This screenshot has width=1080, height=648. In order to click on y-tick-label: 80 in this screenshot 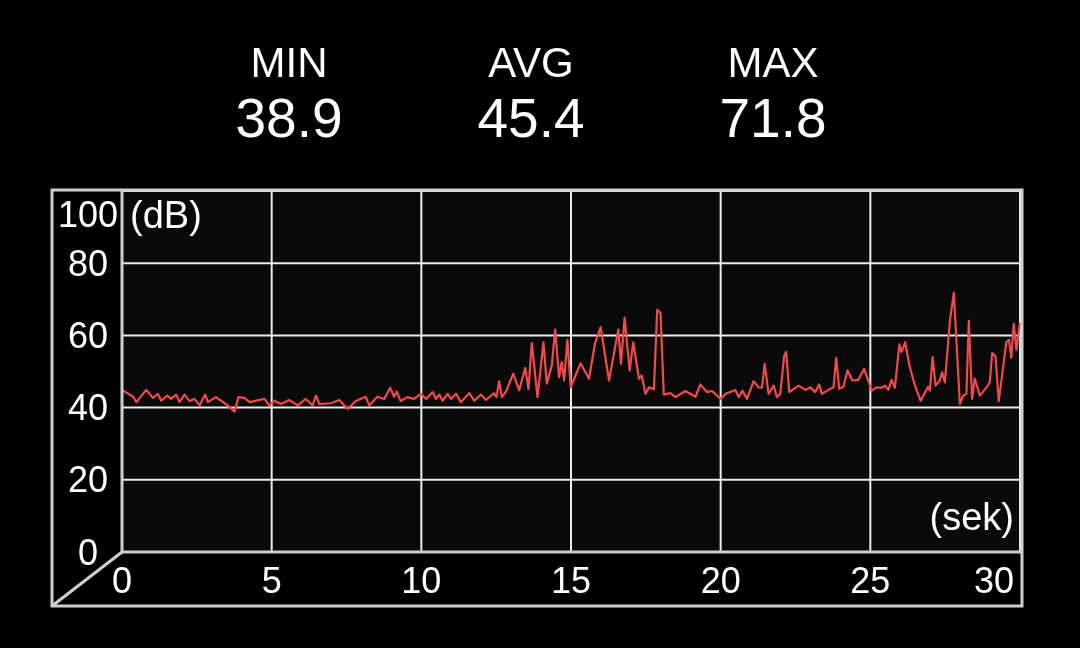, I will do `click(88, 263)`.